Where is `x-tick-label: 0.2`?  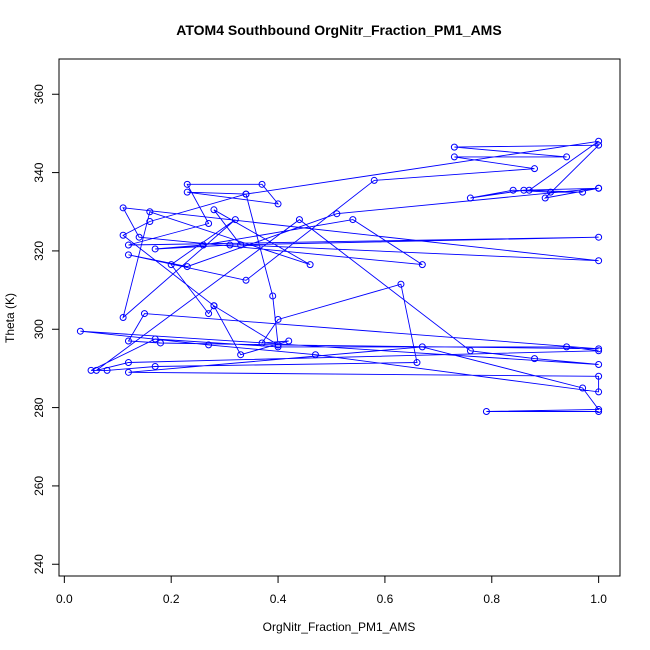 x-tick-label: 0.2 is located at coordinates (171, 599).